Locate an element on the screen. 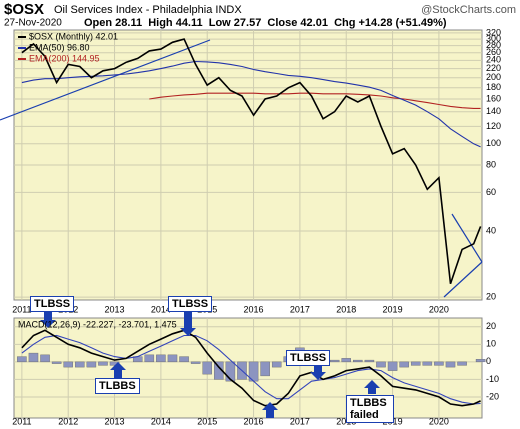 Image resolution: width=520 pixels, height=429 pixels. y-tick-label: 180 is located at coordinates (493, 87).